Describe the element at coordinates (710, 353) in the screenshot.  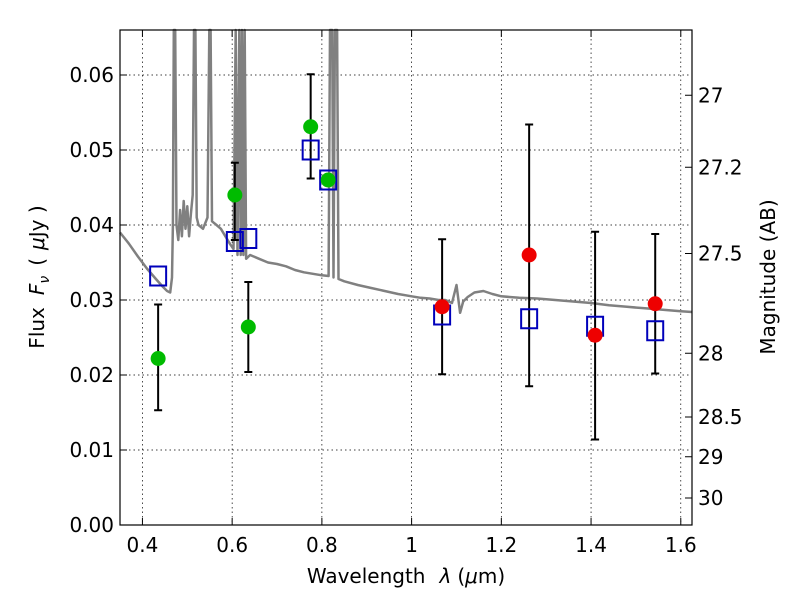
I see `y2-tick-label: 28` at that location.